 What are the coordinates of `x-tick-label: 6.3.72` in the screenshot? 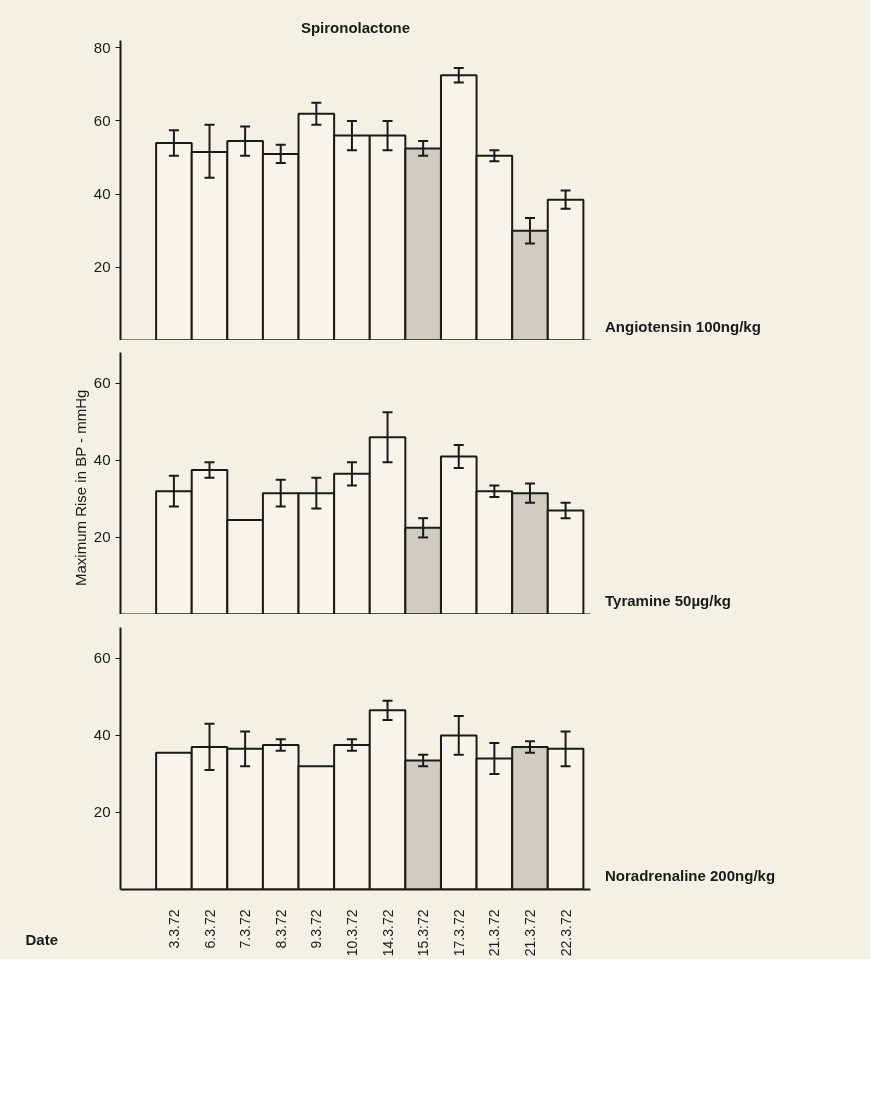 It's located at (209, 929).